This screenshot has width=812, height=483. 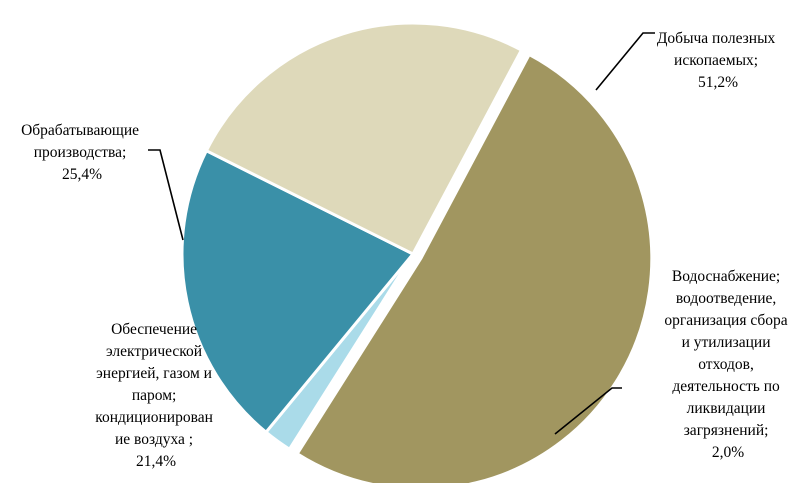 I want to click on leader-line-mining, so click(x=625, y=61).